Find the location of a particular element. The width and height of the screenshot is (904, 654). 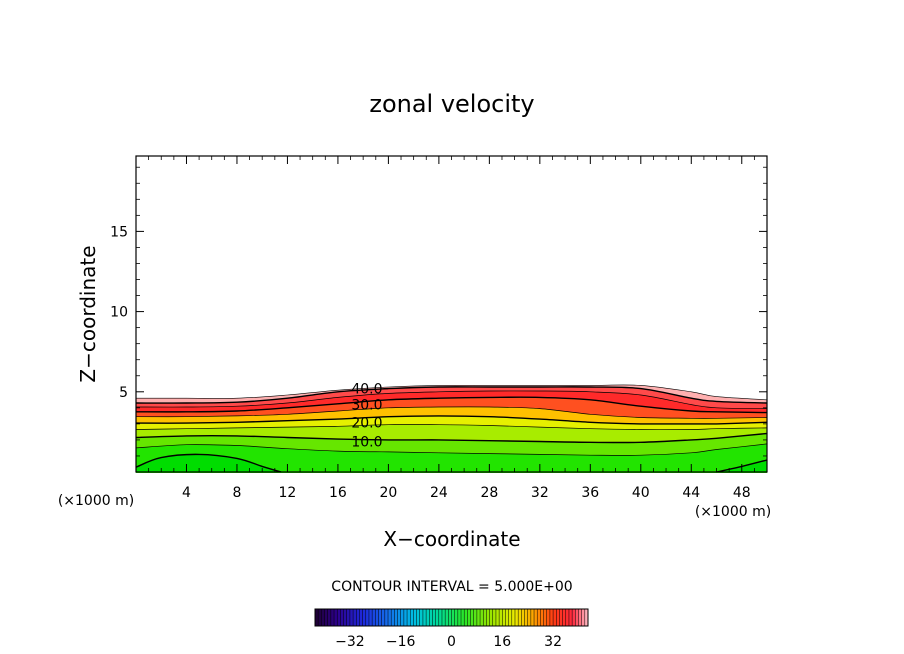

x-tick-label: 40 is located at coordinates (641, 493).